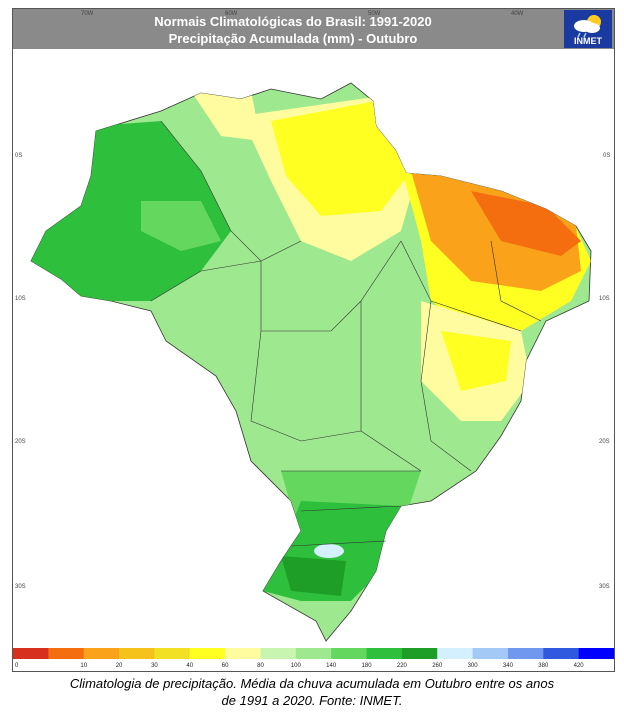  I want to click on region-amapa-para, so click(341, 158).